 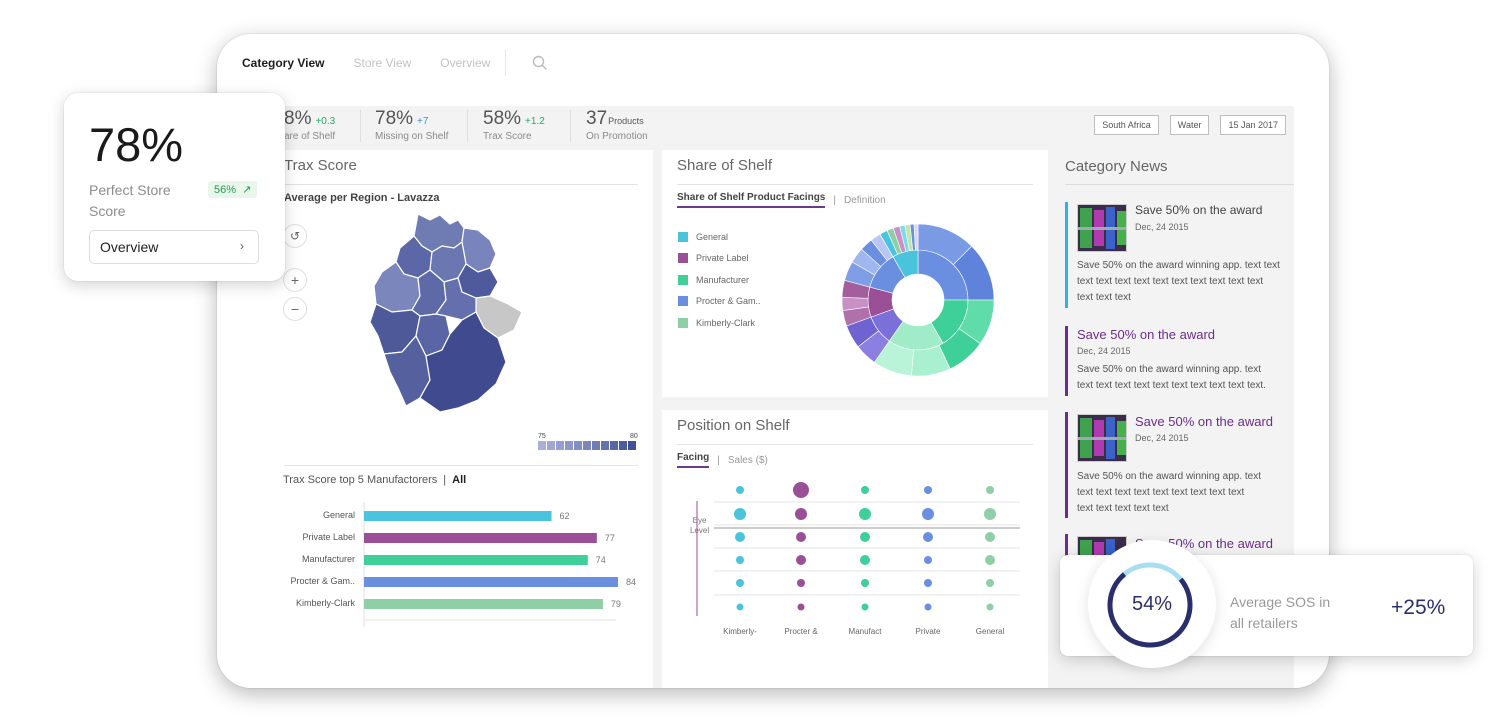 I want to click on tab-product-facings: Share of Shelf Product Facings, so click(x=751, y=200).